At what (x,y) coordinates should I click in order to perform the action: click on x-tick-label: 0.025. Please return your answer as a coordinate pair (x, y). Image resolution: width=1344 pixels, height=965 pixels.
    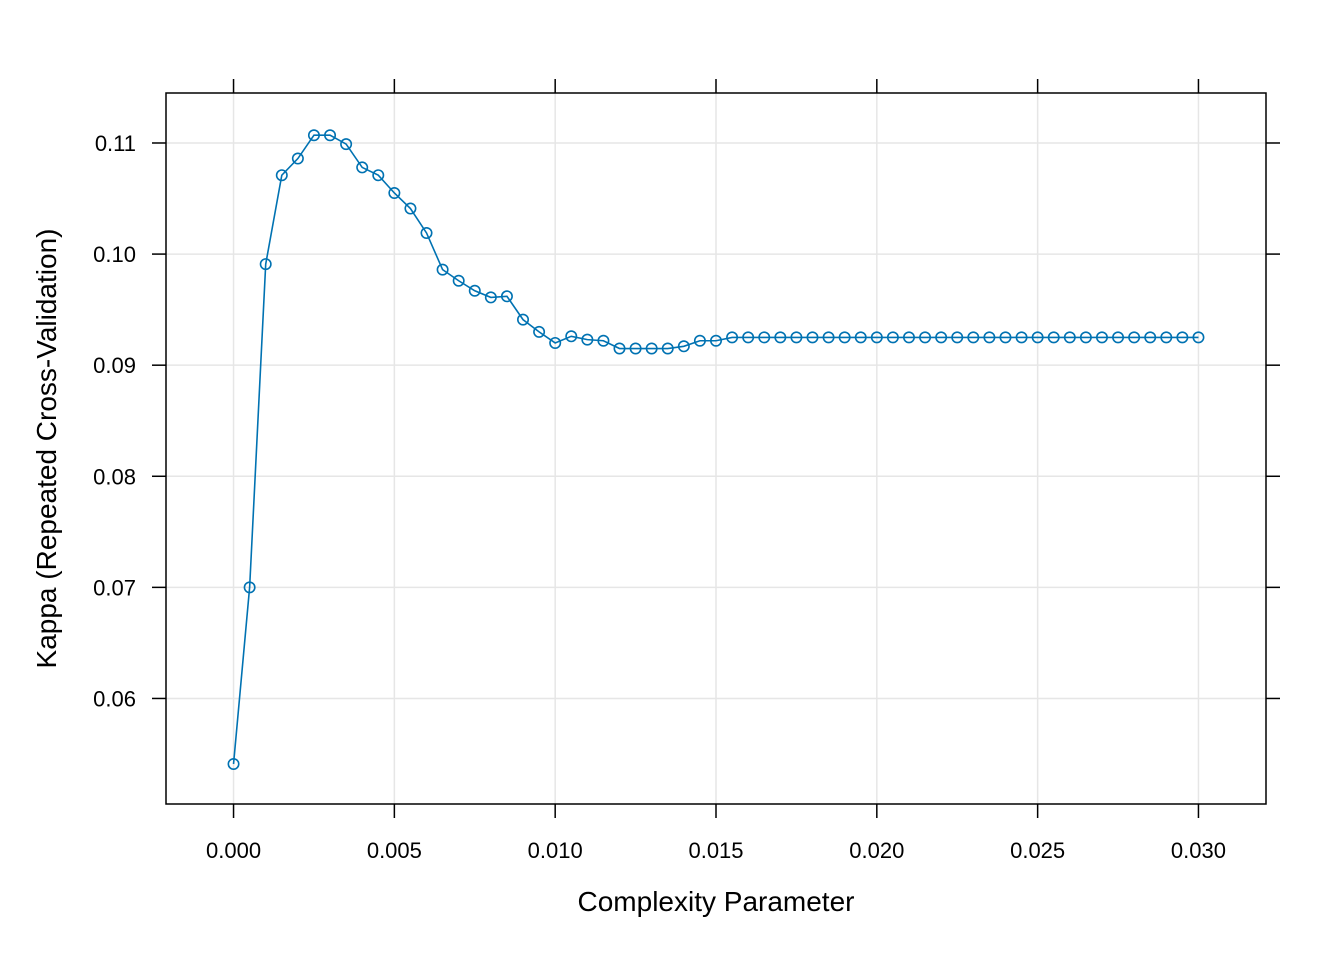
    Looking at the image, I should click on (1037, 850).